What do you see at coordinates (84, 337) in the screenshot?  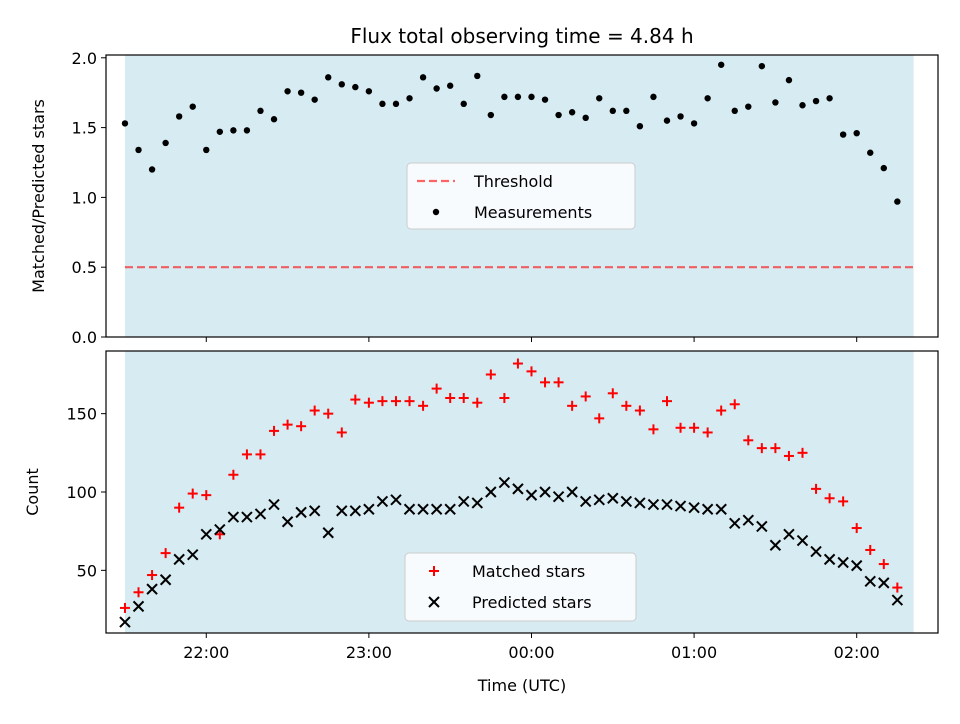 I see `y-tick-label: 0.0` at bounding box center [84, 337].